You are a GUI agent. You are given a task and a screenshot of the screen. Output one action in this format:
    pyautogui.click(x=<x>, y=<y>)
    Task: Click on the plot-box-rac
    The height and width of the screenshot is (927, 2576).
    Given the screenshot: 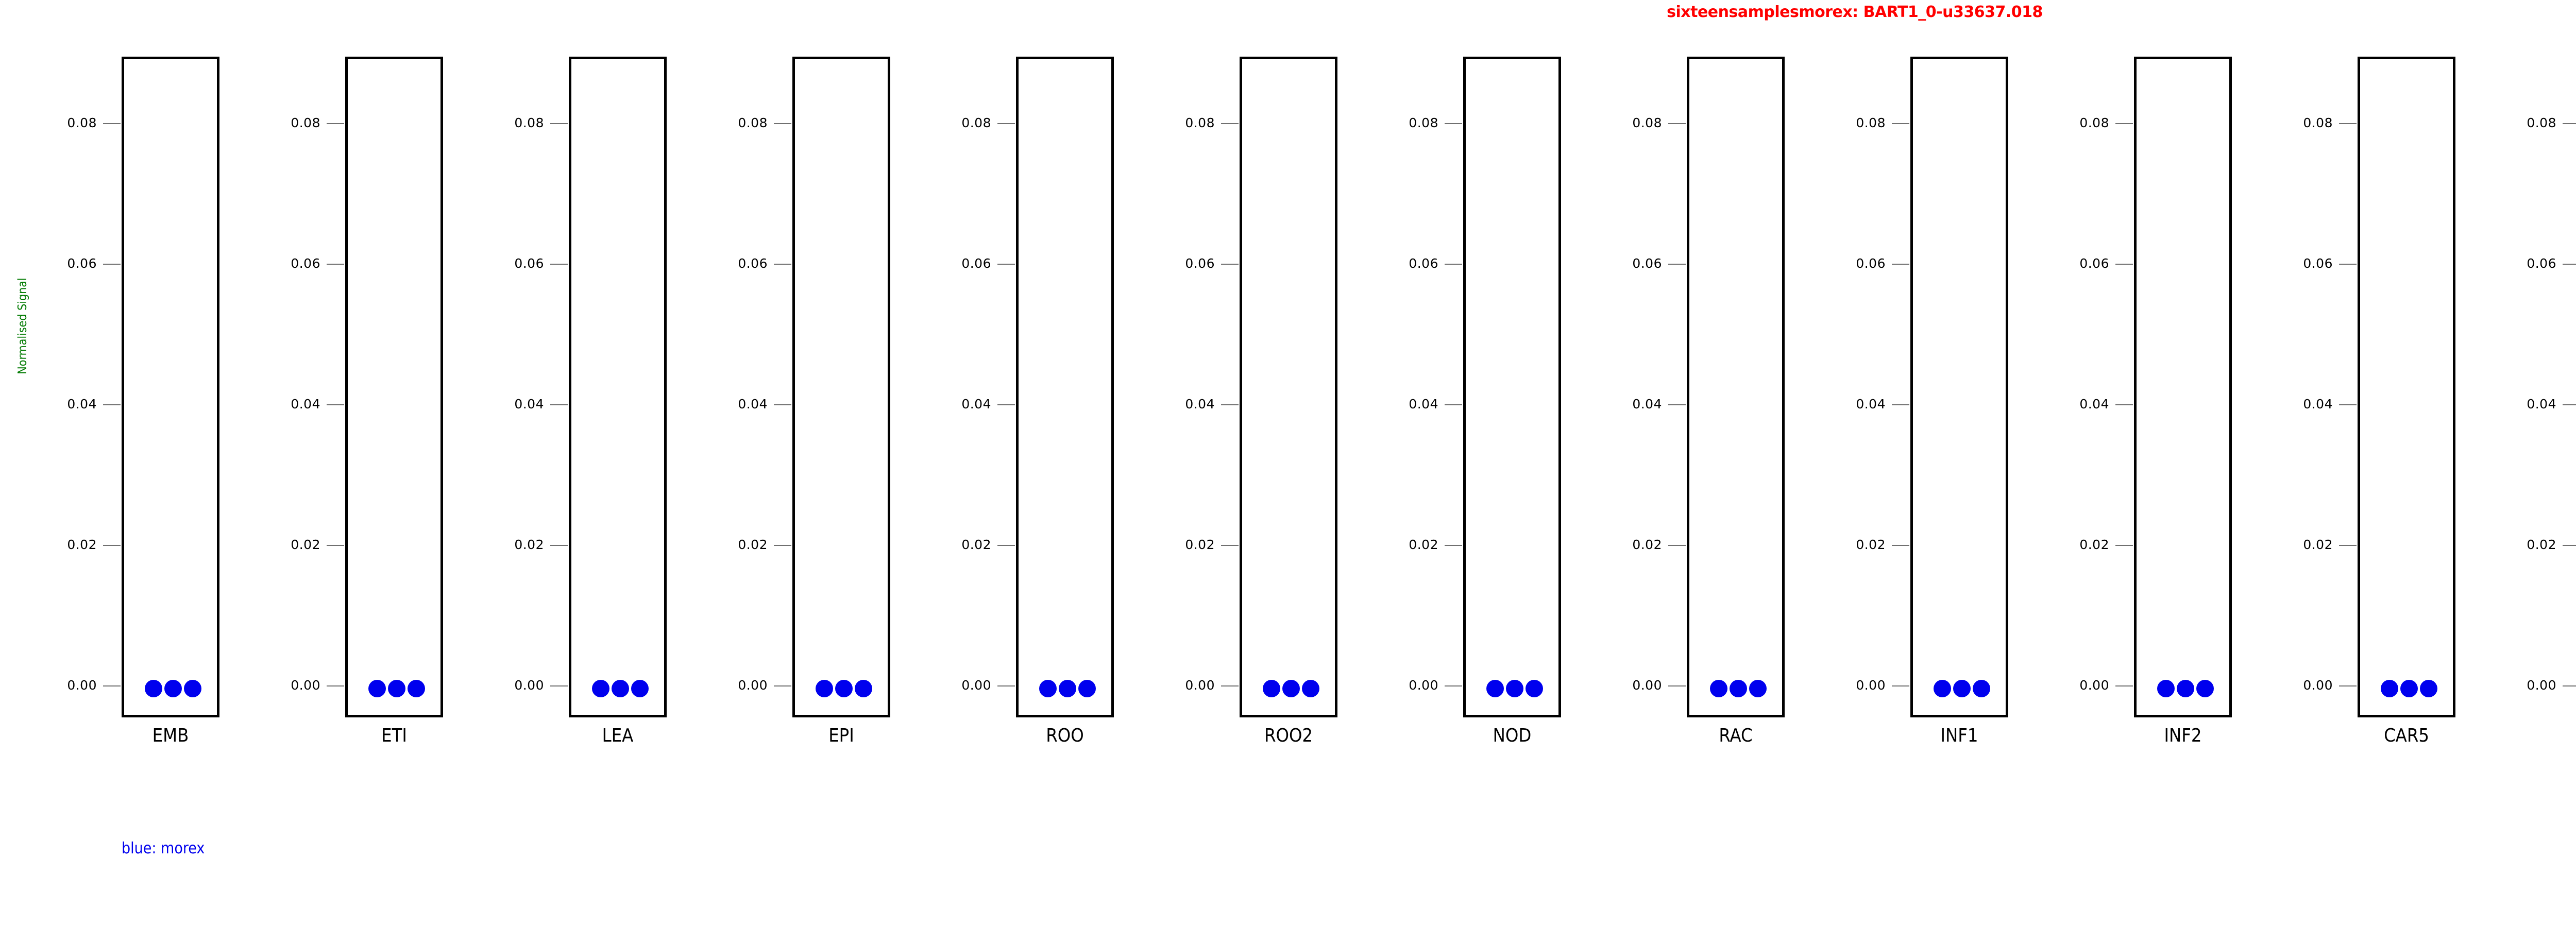 What is the action you would take?
    pyautogui.click(x=1736, y=387)
    